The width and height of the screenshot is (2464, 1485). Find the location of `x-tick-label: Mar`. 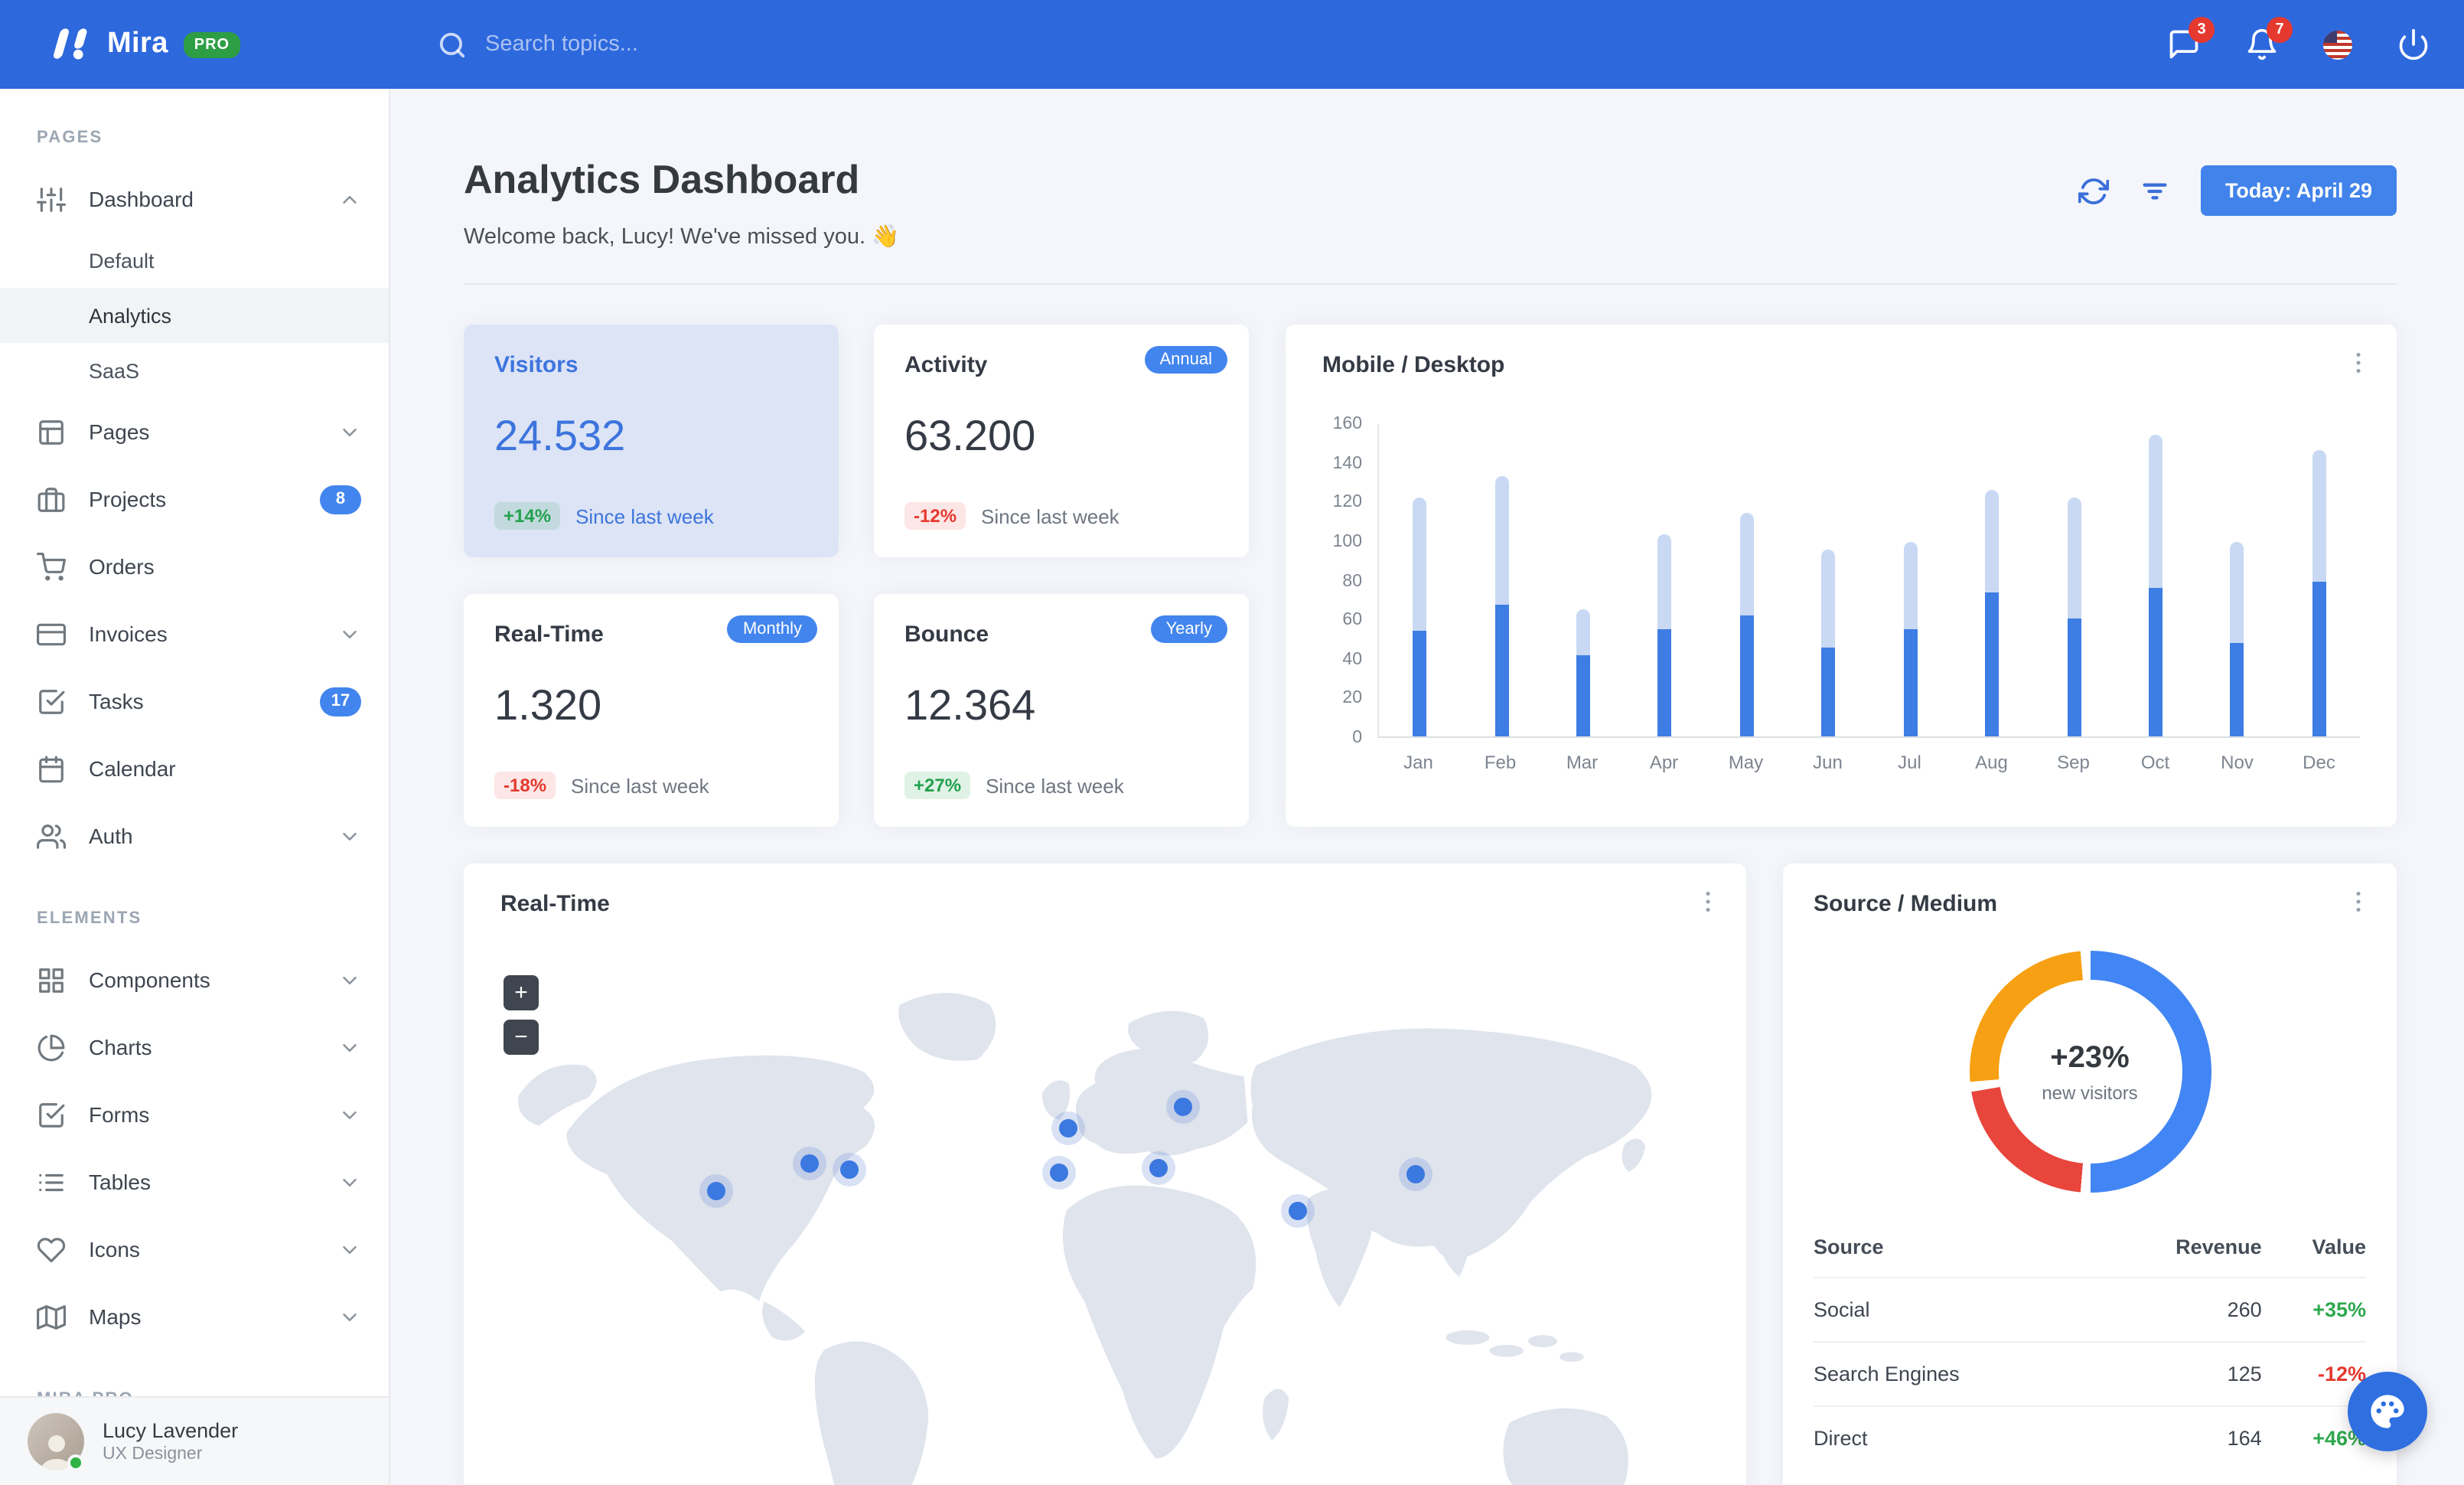

x-tick-label: Mar is located at coordinates (1583, 762).